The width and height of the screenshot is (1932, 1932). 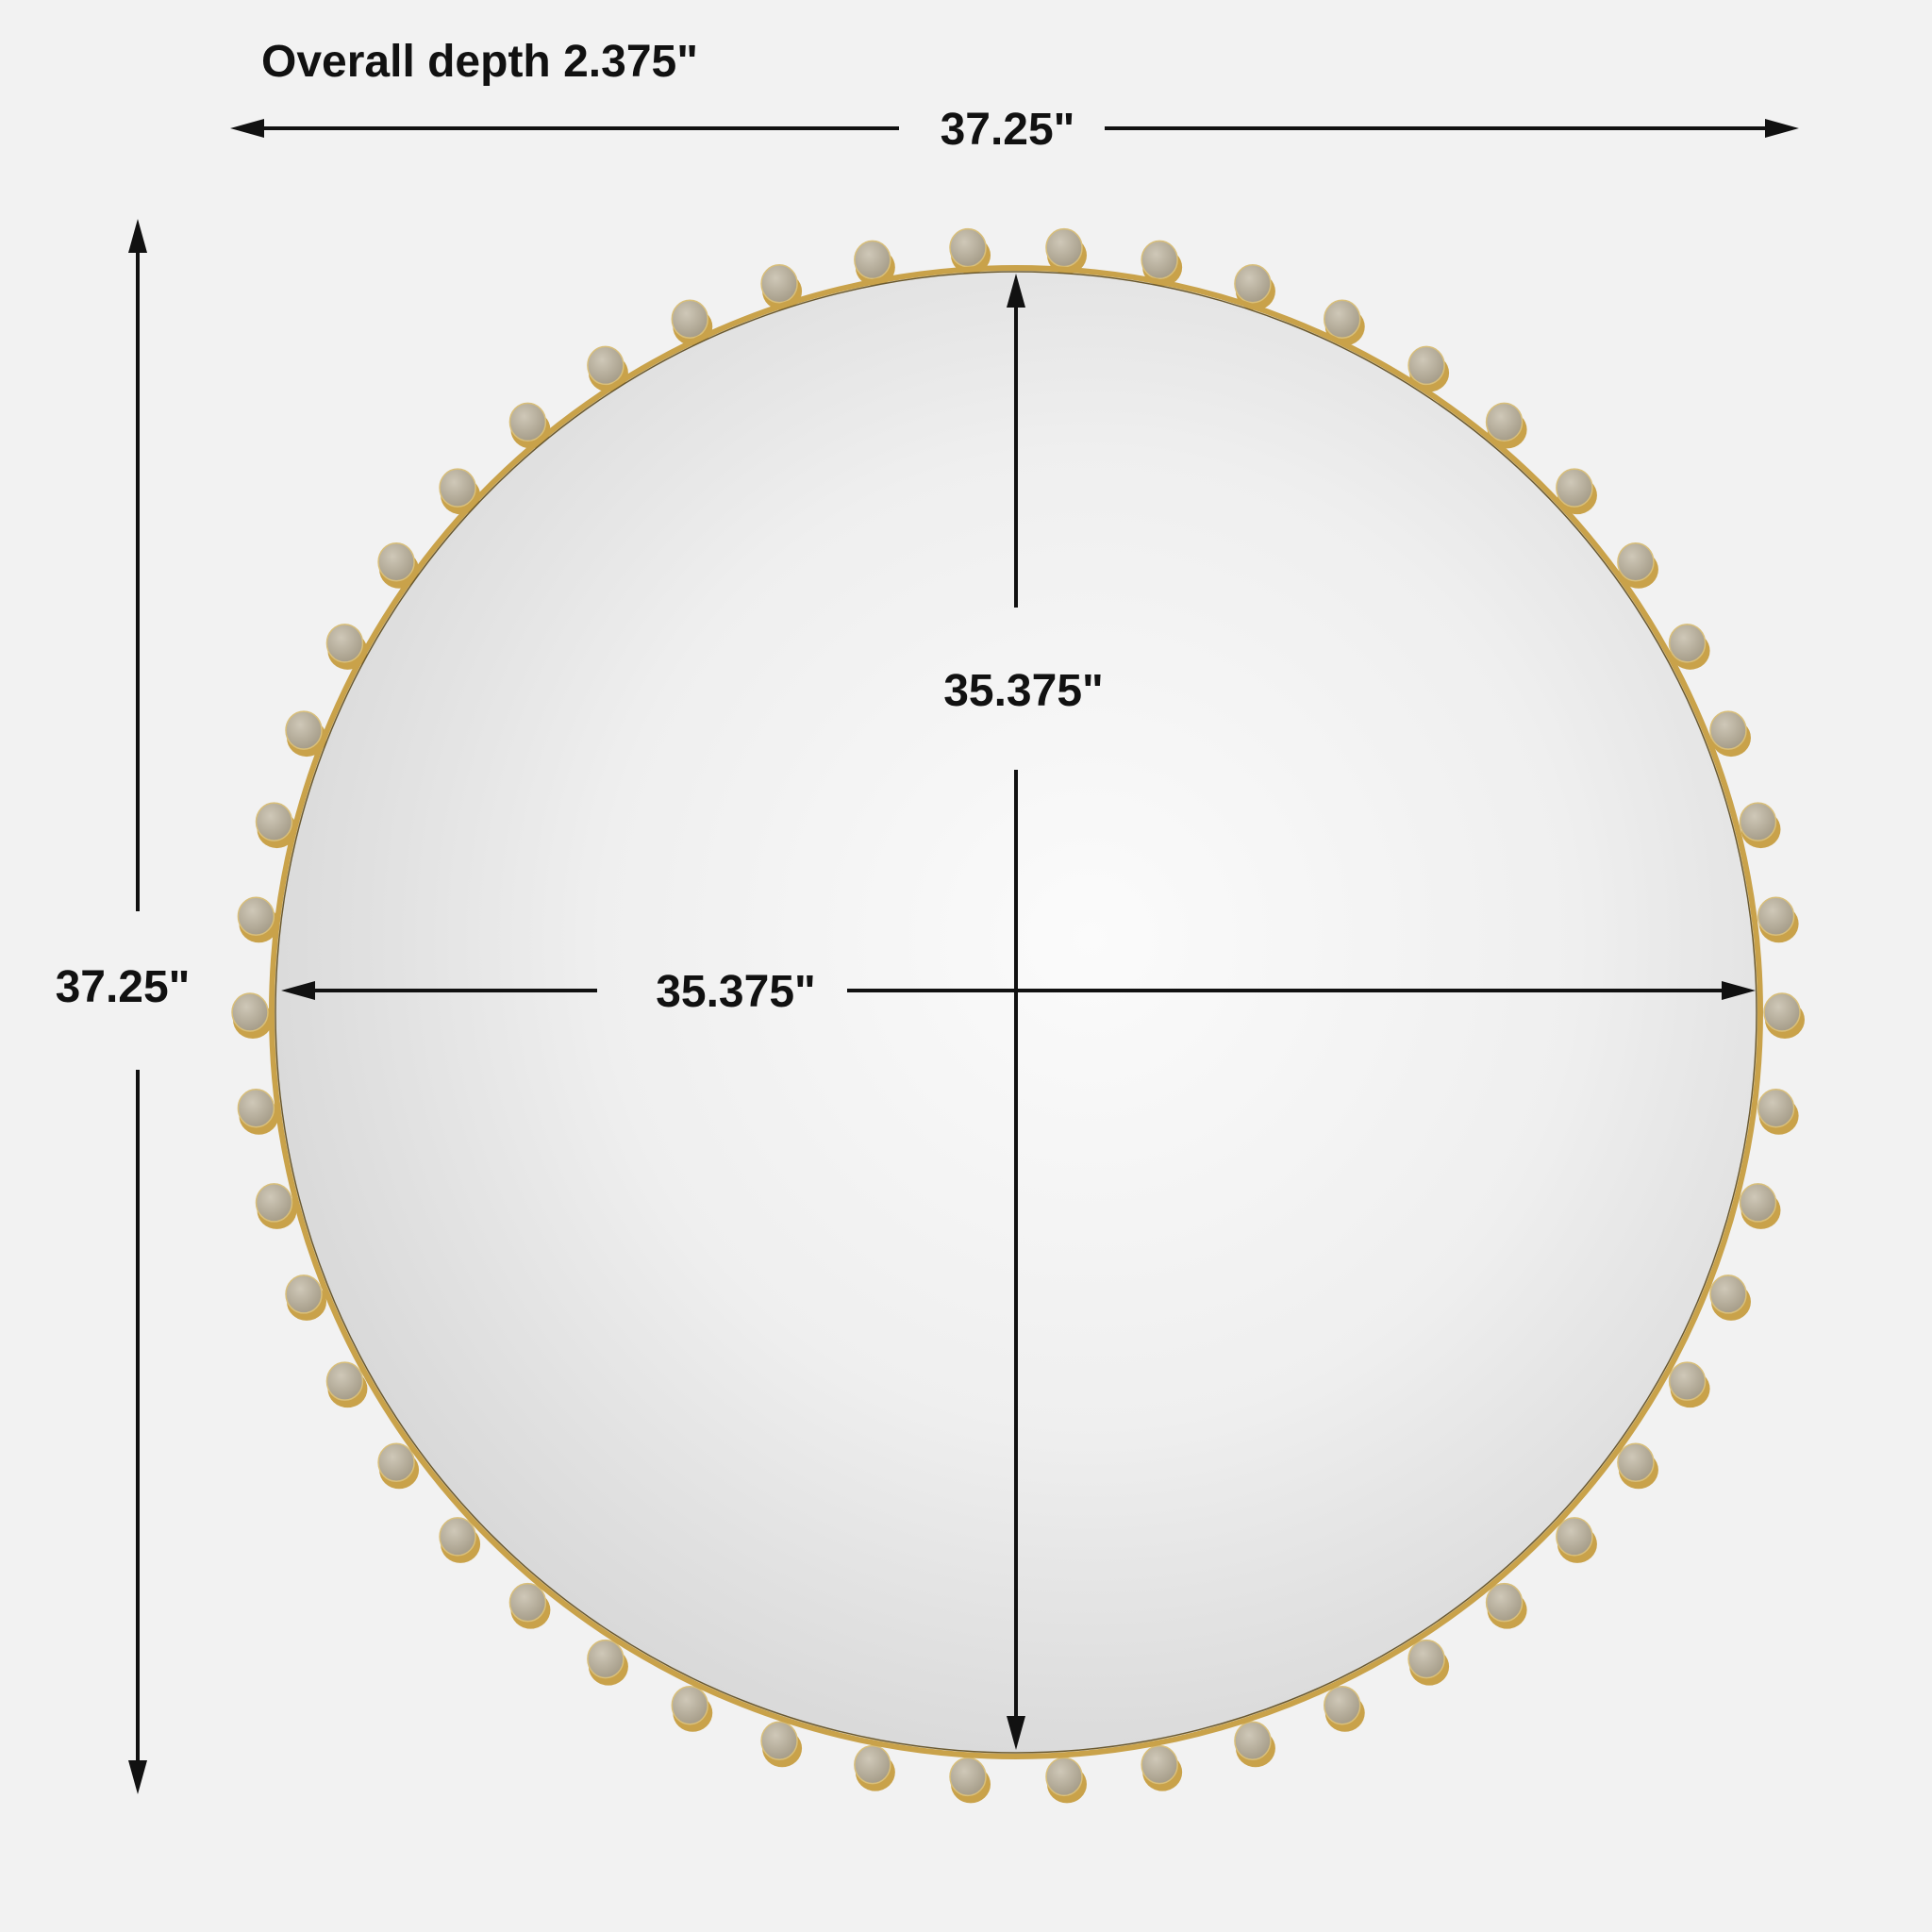 What do you see at coordinates (736, 992) in the screenshot?
I see `mirror-width-label: 35.375"` at bounding box center [736, 992].